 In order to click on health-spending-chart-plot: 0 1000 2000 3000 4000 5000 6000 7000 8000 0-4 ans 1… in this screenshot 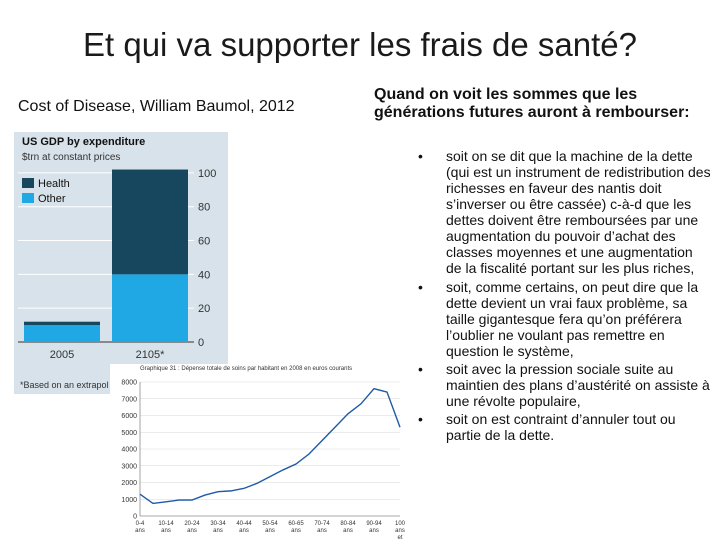, I will do `click(263, 460)`.